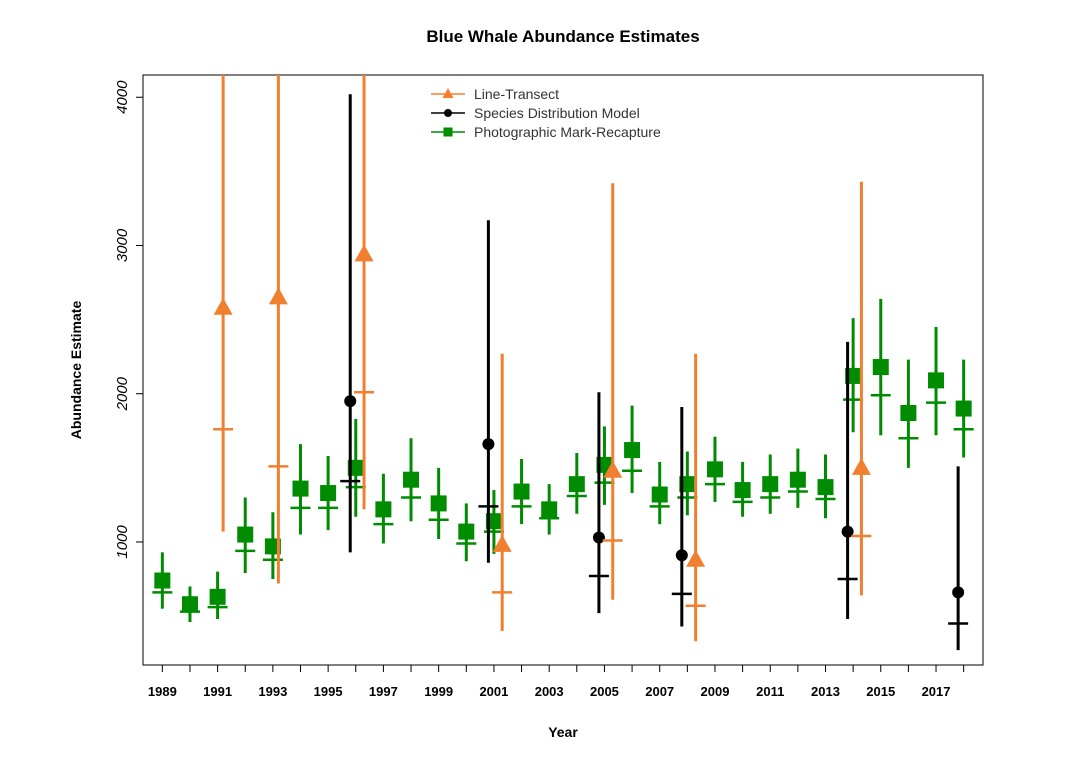  Describe the element at coordinates (438, 691) in the screenshot. I see `x-tick-label: 1999` at that location.